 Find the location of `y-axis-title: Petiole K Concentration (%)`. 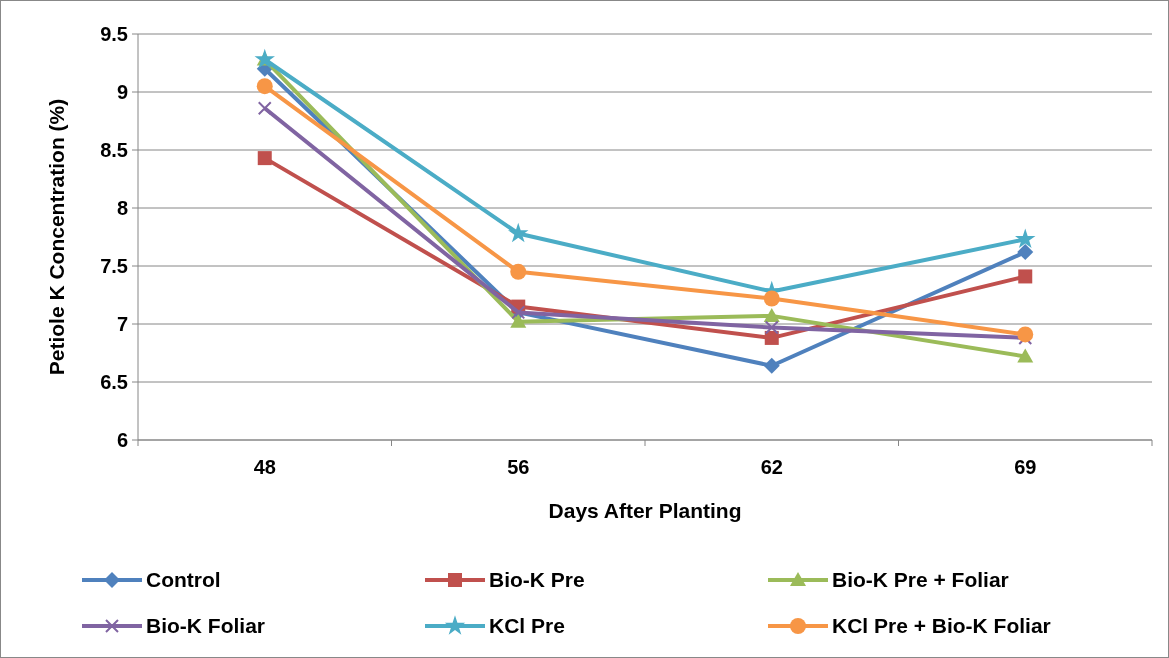

y-axis-title: Petiole K Concentration (%) is located at coordinates (56, 237).